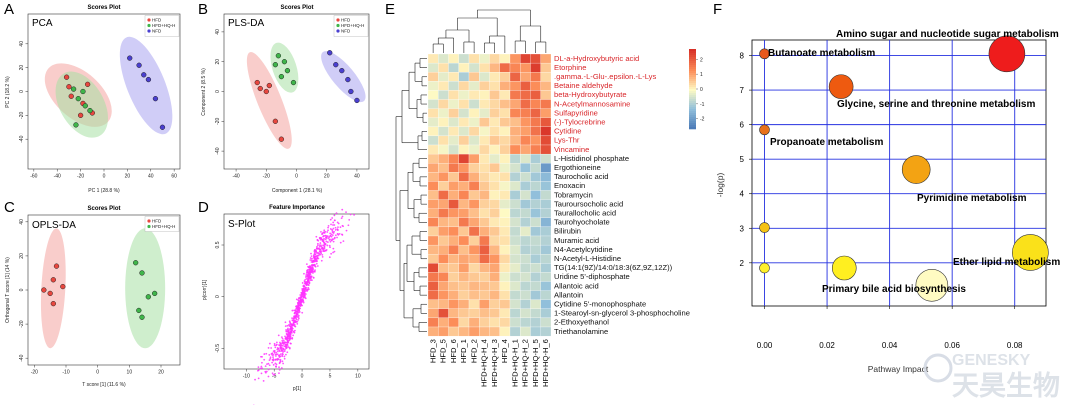  Describe the element at coordinates (97, 373) in the screenshot. I see `x-tick-label: 0` at that location.